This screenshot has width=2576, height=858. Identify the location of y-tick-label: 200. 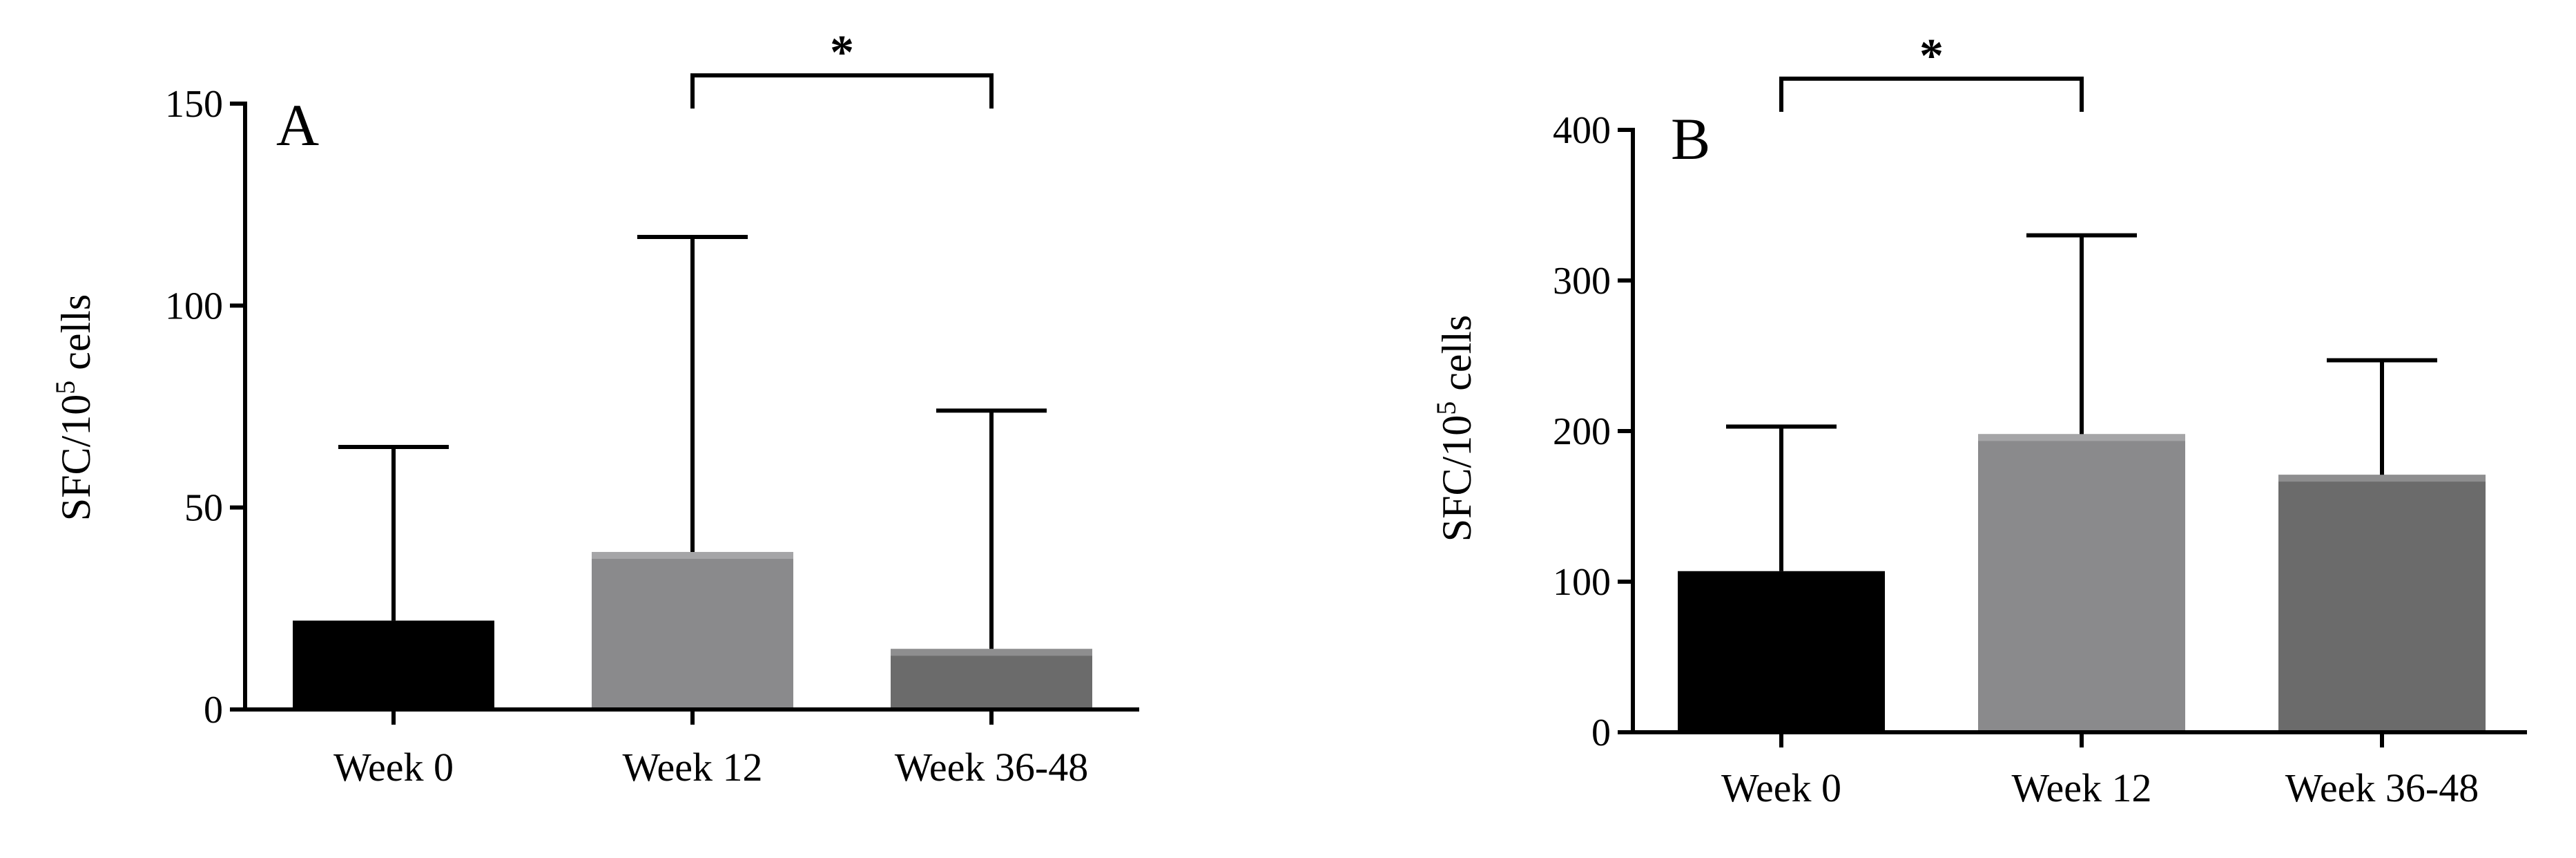
(1582, 431).